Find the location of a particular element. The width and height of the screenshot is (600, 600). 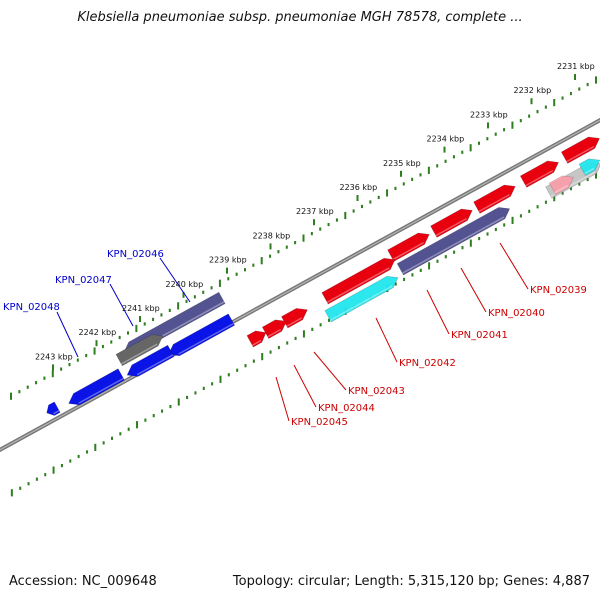

accession-text: Accession: NC_009648 is located at coordinates (83, 581).